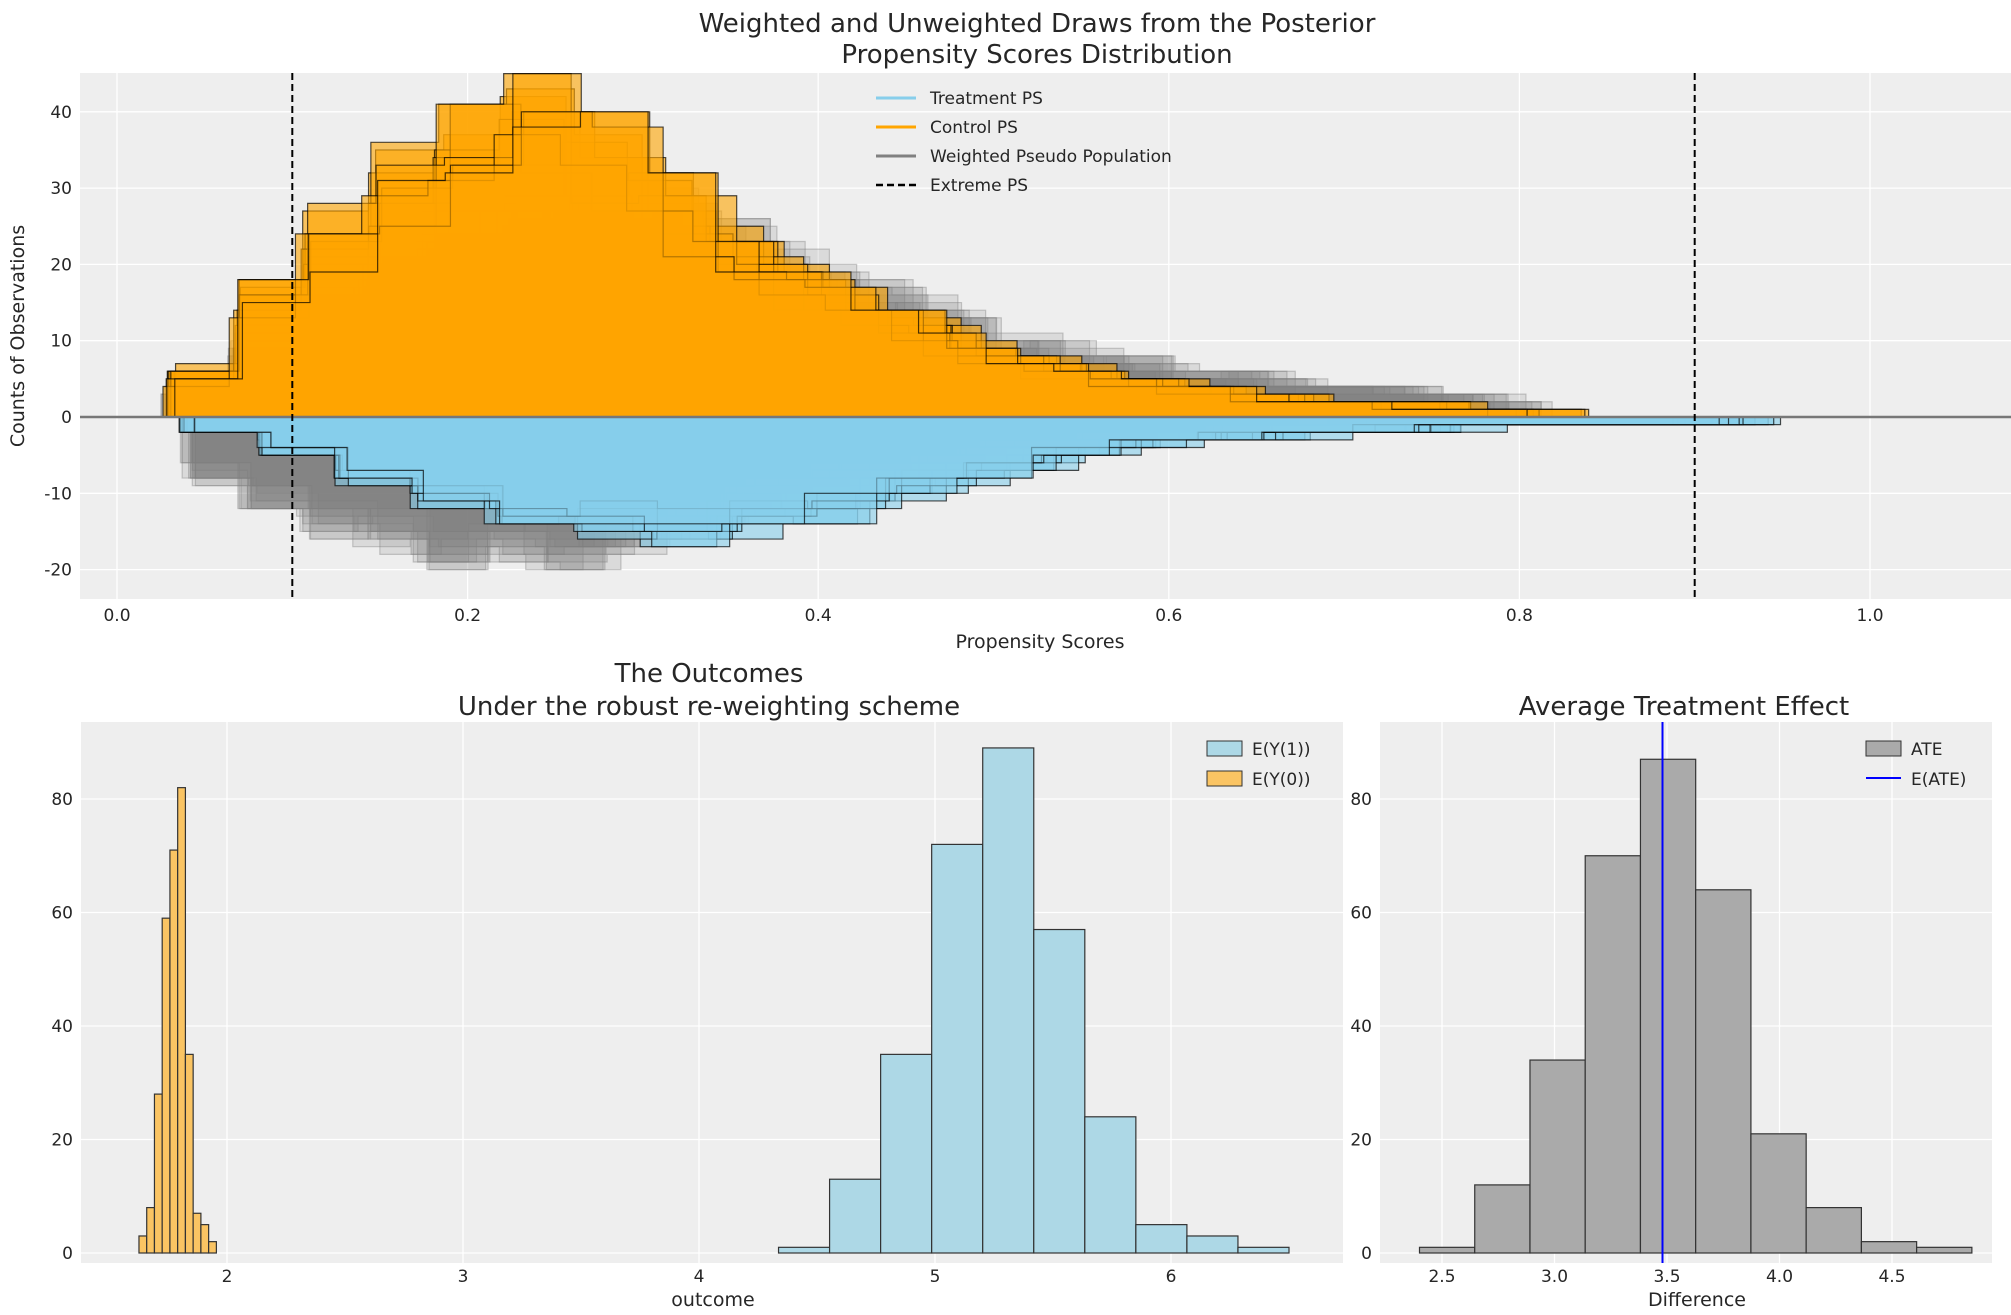 The image size is (2011, 1315). I want to click on x-tick-label: 4.0, so click(1779, 1277).